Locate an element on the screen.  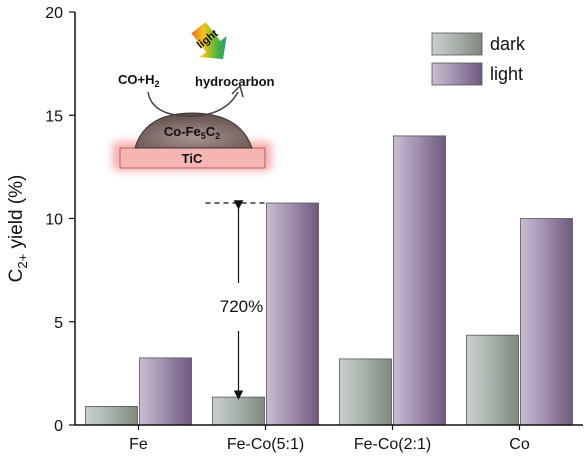
y-tick-label-0: 0 is located at coordinates (58, 426).